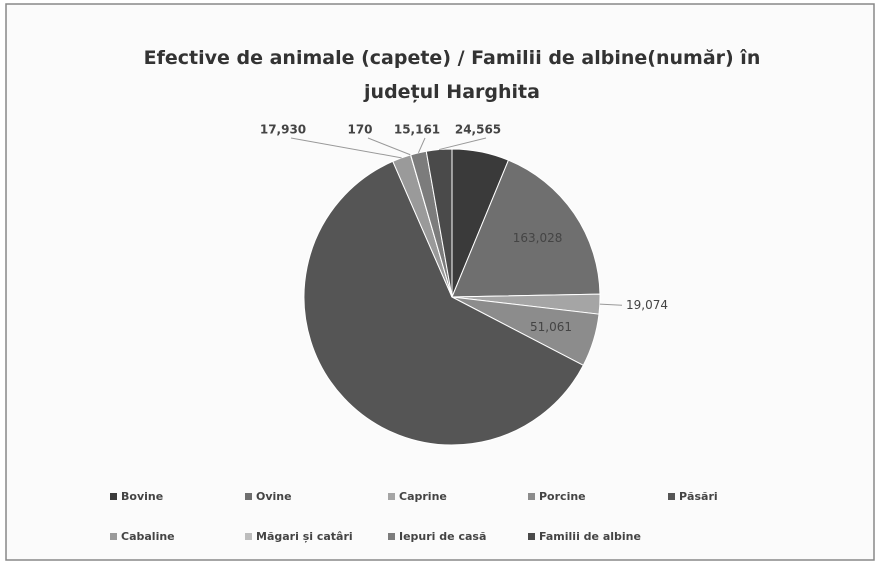 The width and height of the screenshot is (880, 570). What do you see at coordinates (698, 496) in the screenshot?
I see `legend-label: Păsări` at bounding box center [698, 496].